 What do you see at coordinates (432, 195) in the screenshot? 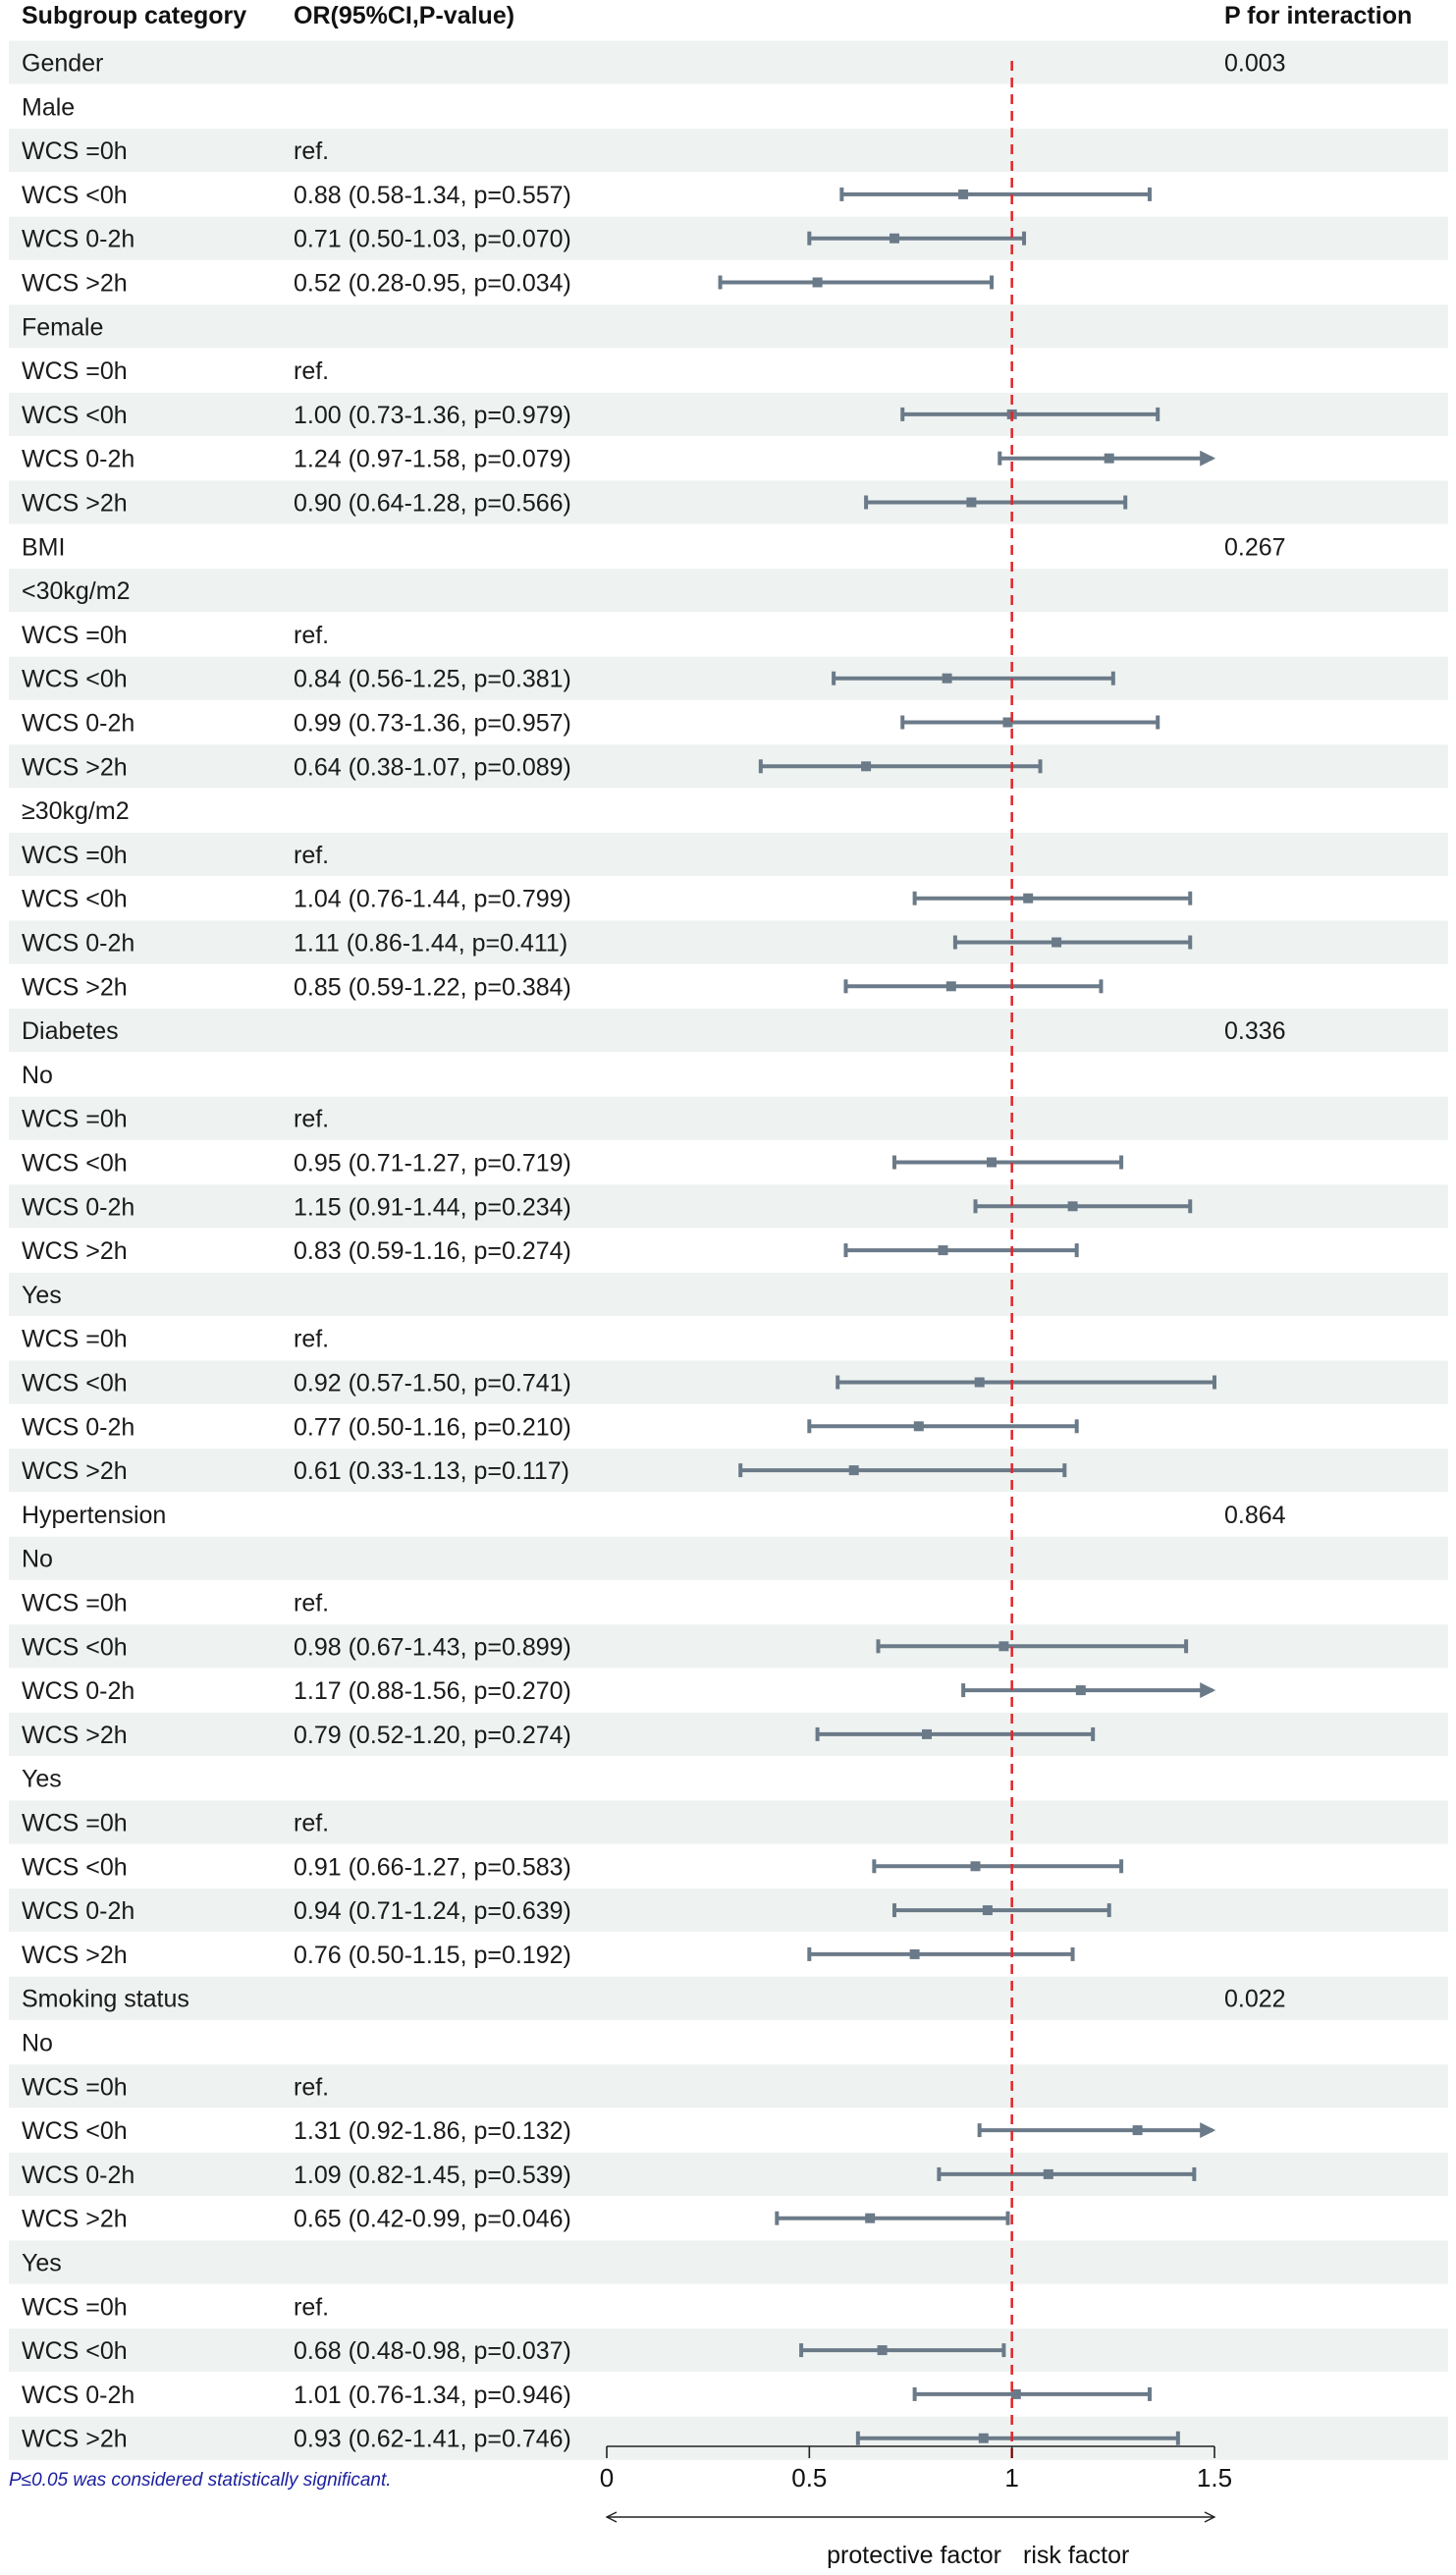
I see `or-value: 0.88 (0.58-1.34, p=0.557)` at bounding box center [432, 195].